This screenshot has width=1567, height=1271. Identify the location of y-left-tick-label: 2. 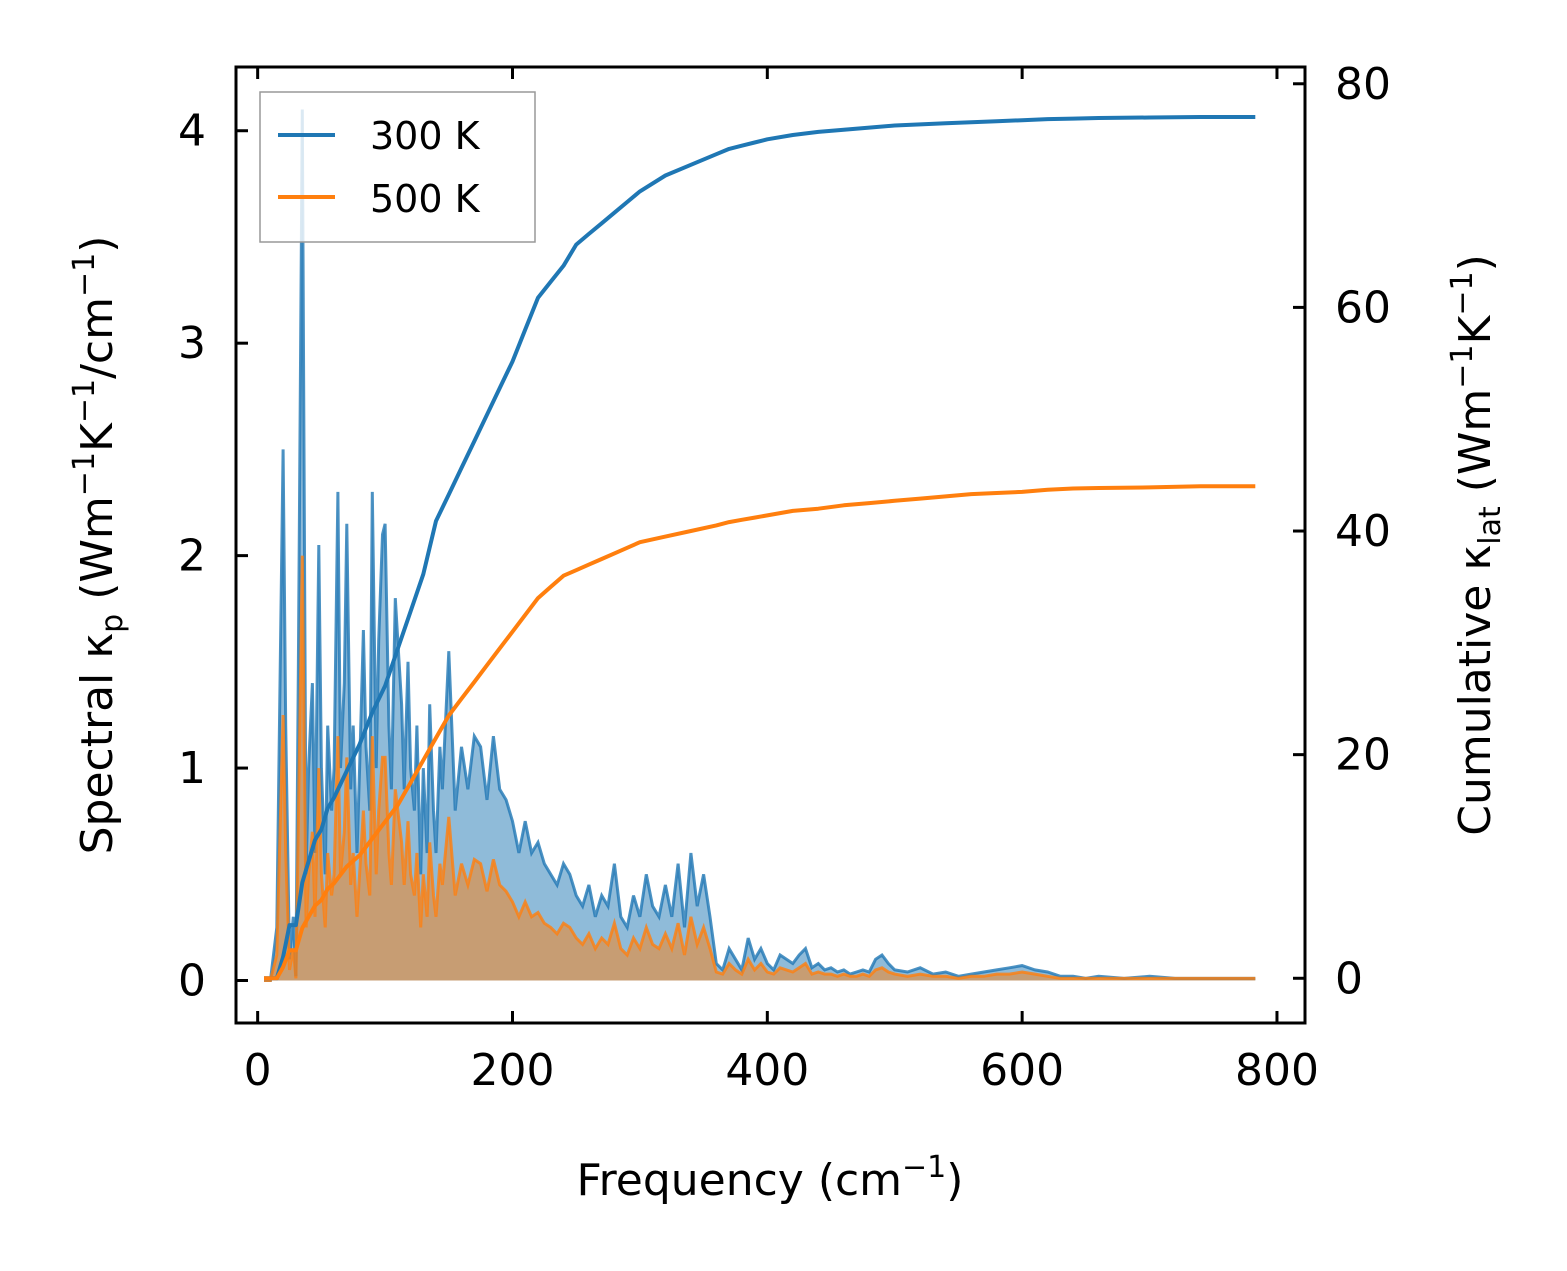
(192, 556).